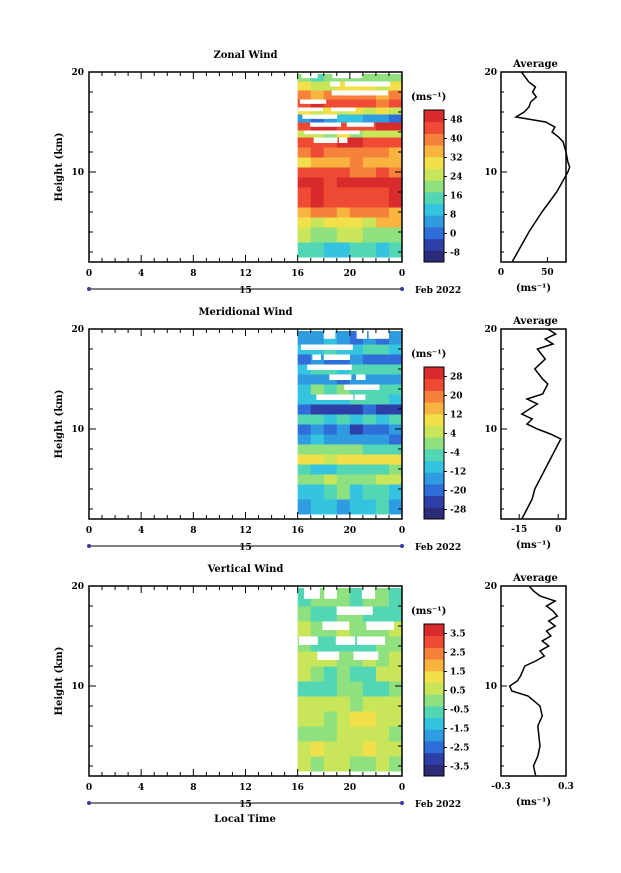 Image resolution: width=621 pixels, height=873 pixels. Describe the element at coordinates (77, 687) in the screenshot. I see `y-tick-label: 10` at that location.